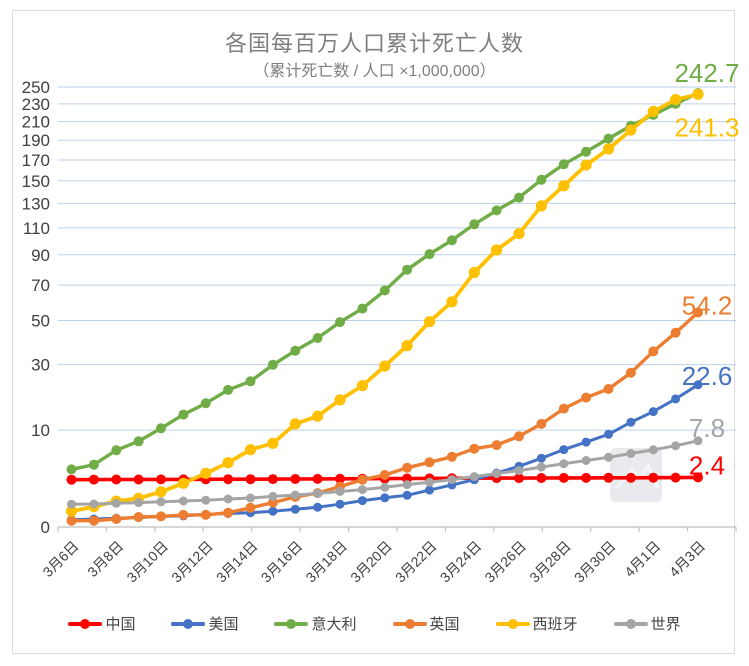 The height and width of the screenshot is (666, 749). I want to click on x-axis, so click(397, 529).